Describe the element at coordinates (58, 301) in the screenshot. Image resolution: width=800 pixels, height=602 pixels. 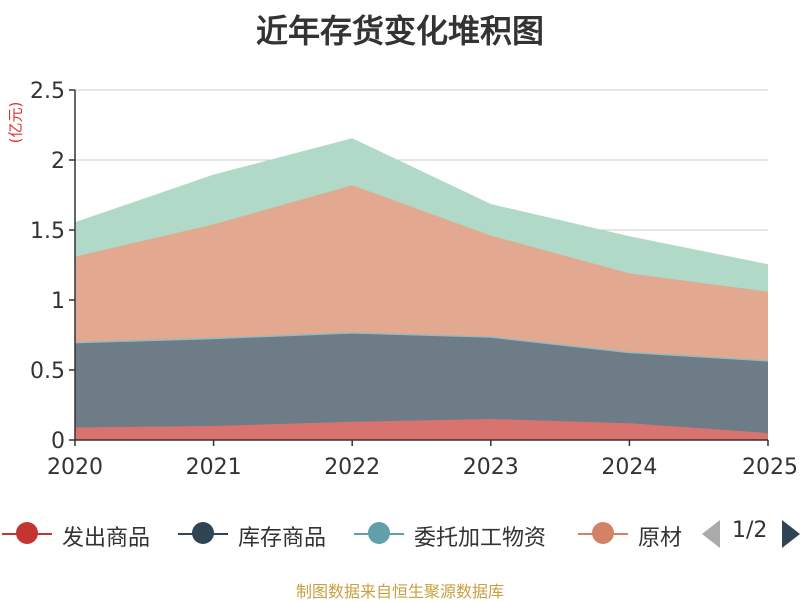
I see `y-tick-label-2: 1` at that location.